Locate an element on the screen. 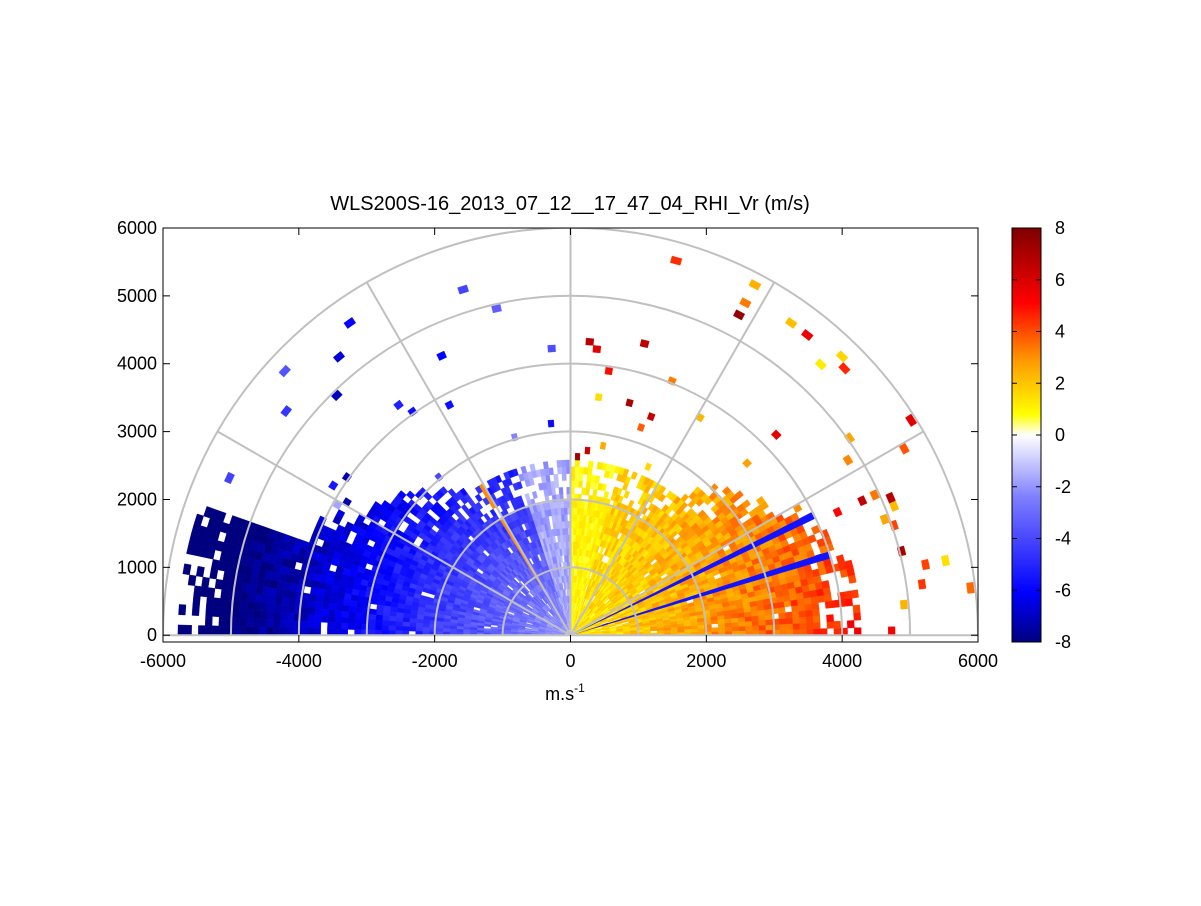 Image resolution: width=1201 pixels, height=906 pixels. colorbar-tick-label: 6 is located at coordinates (1060, 280).